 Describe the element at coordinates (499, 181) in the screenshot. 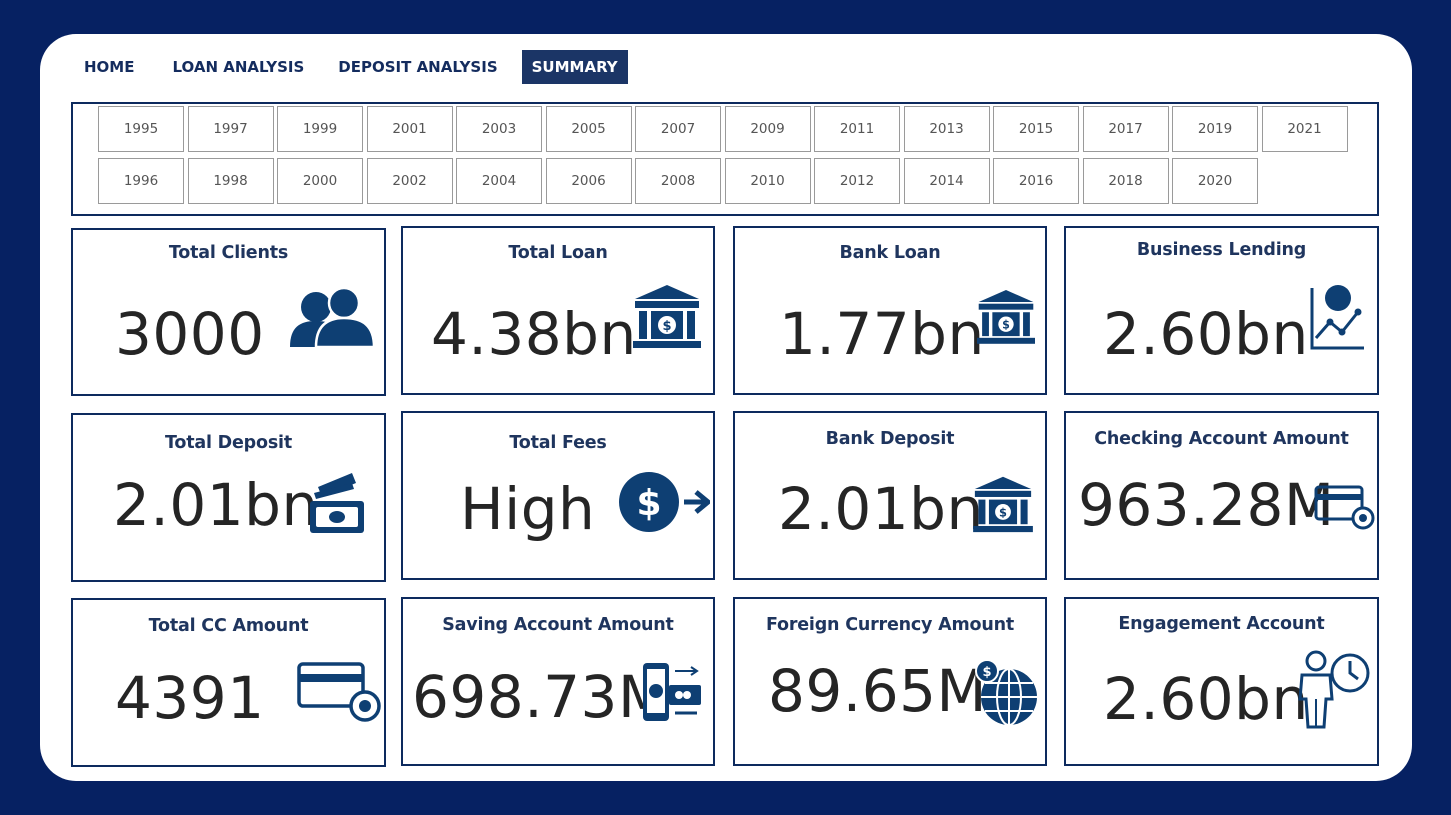

I see `year-option: 2004` at that location.